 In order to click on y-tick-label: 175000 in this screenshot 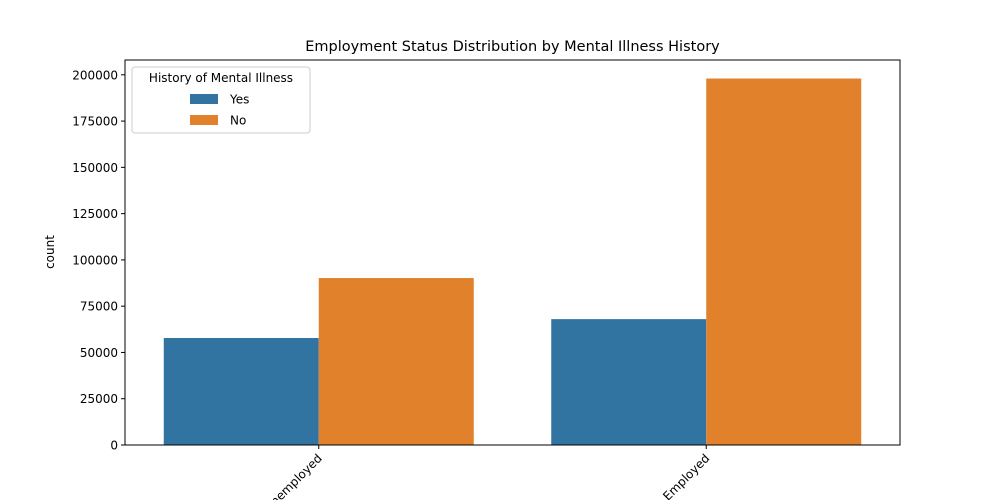, I will do `click(95, 122)`.